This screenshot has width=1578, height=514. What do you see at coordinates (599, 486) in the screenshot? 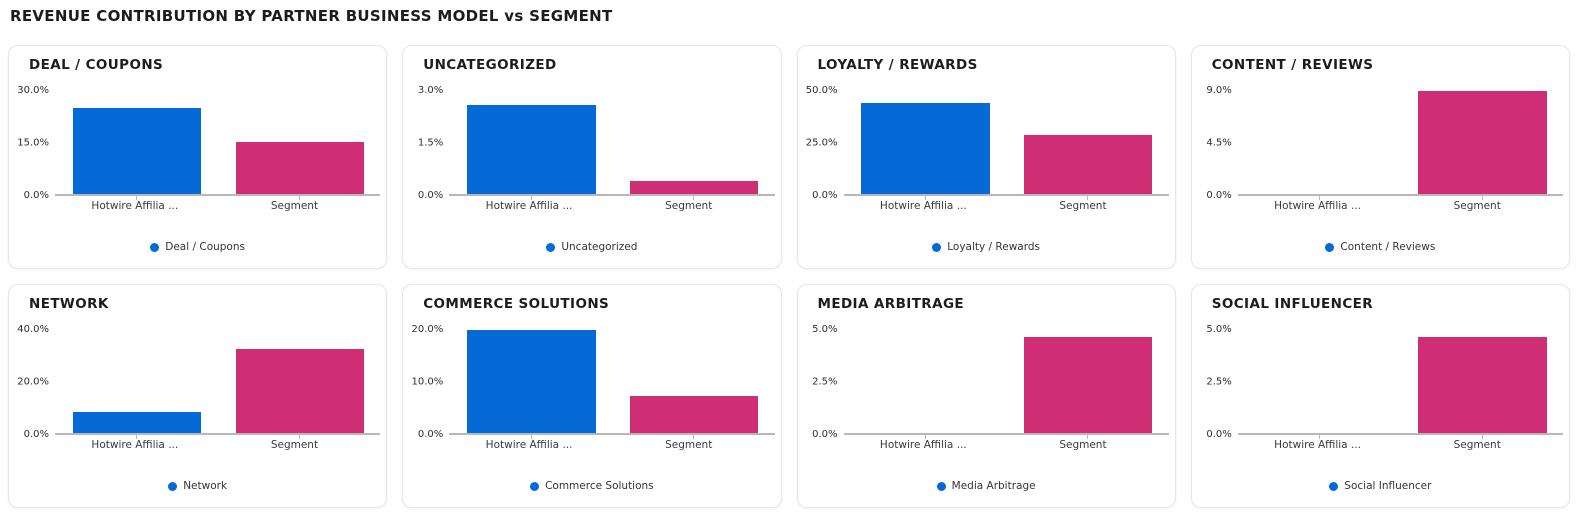
I see `legend-label: Commerce Solutions` at bounding box center [599, 486].